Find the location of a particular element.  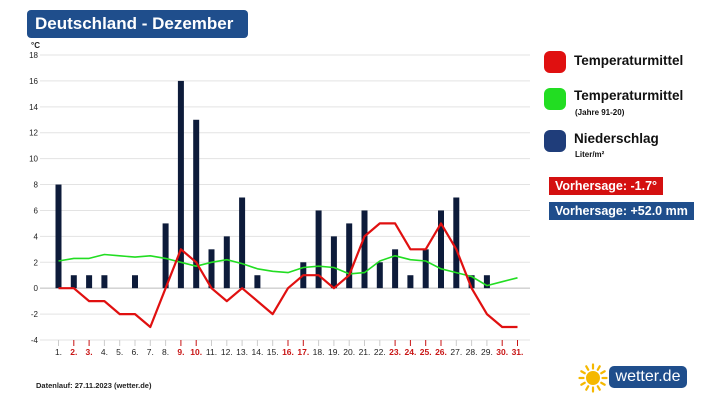

x-tick-label: 31. is located at coordinates (518, 352).